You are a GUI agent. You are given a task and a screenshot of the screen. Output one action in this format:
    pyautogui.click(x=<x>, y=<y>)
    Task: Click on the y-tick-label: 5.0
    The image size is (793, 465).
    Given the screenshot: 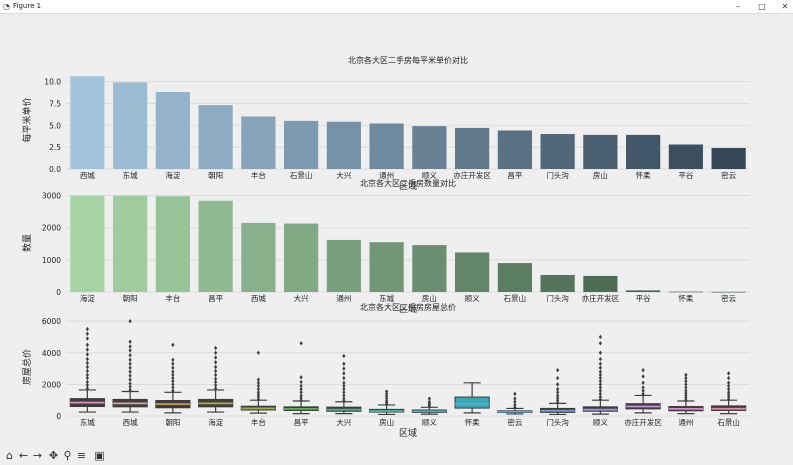 What is the action you would take?
    pyautogui.click(x=55, y=125)
    